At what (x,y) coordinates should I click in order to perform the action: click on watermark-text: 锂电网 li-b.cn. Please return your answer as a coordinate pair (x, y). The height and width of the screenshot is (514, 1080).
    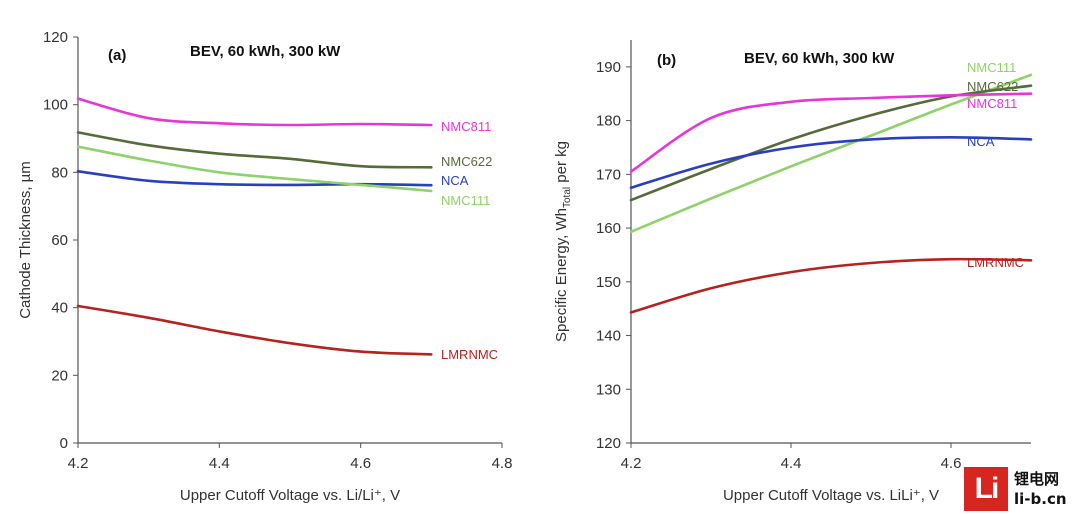
    Looking at the image, I should click on (1040, 489).